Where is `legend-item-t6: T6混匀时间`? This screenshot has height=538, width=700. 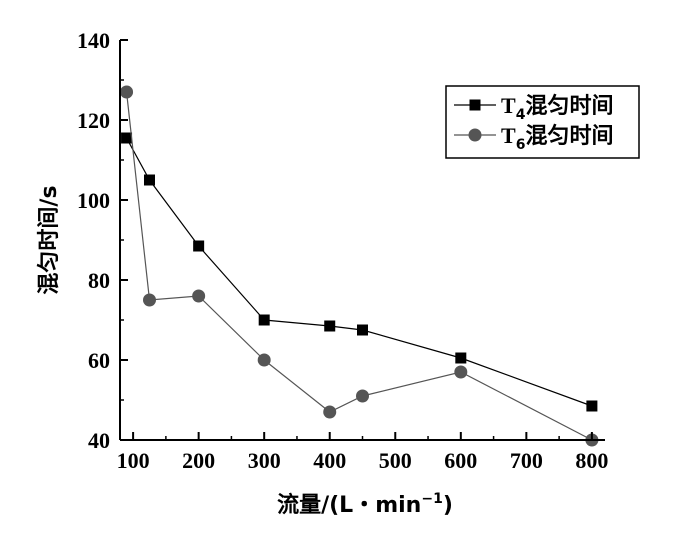 legend-item-t6: T6混匀时间 is located at coordinates (533, 138).